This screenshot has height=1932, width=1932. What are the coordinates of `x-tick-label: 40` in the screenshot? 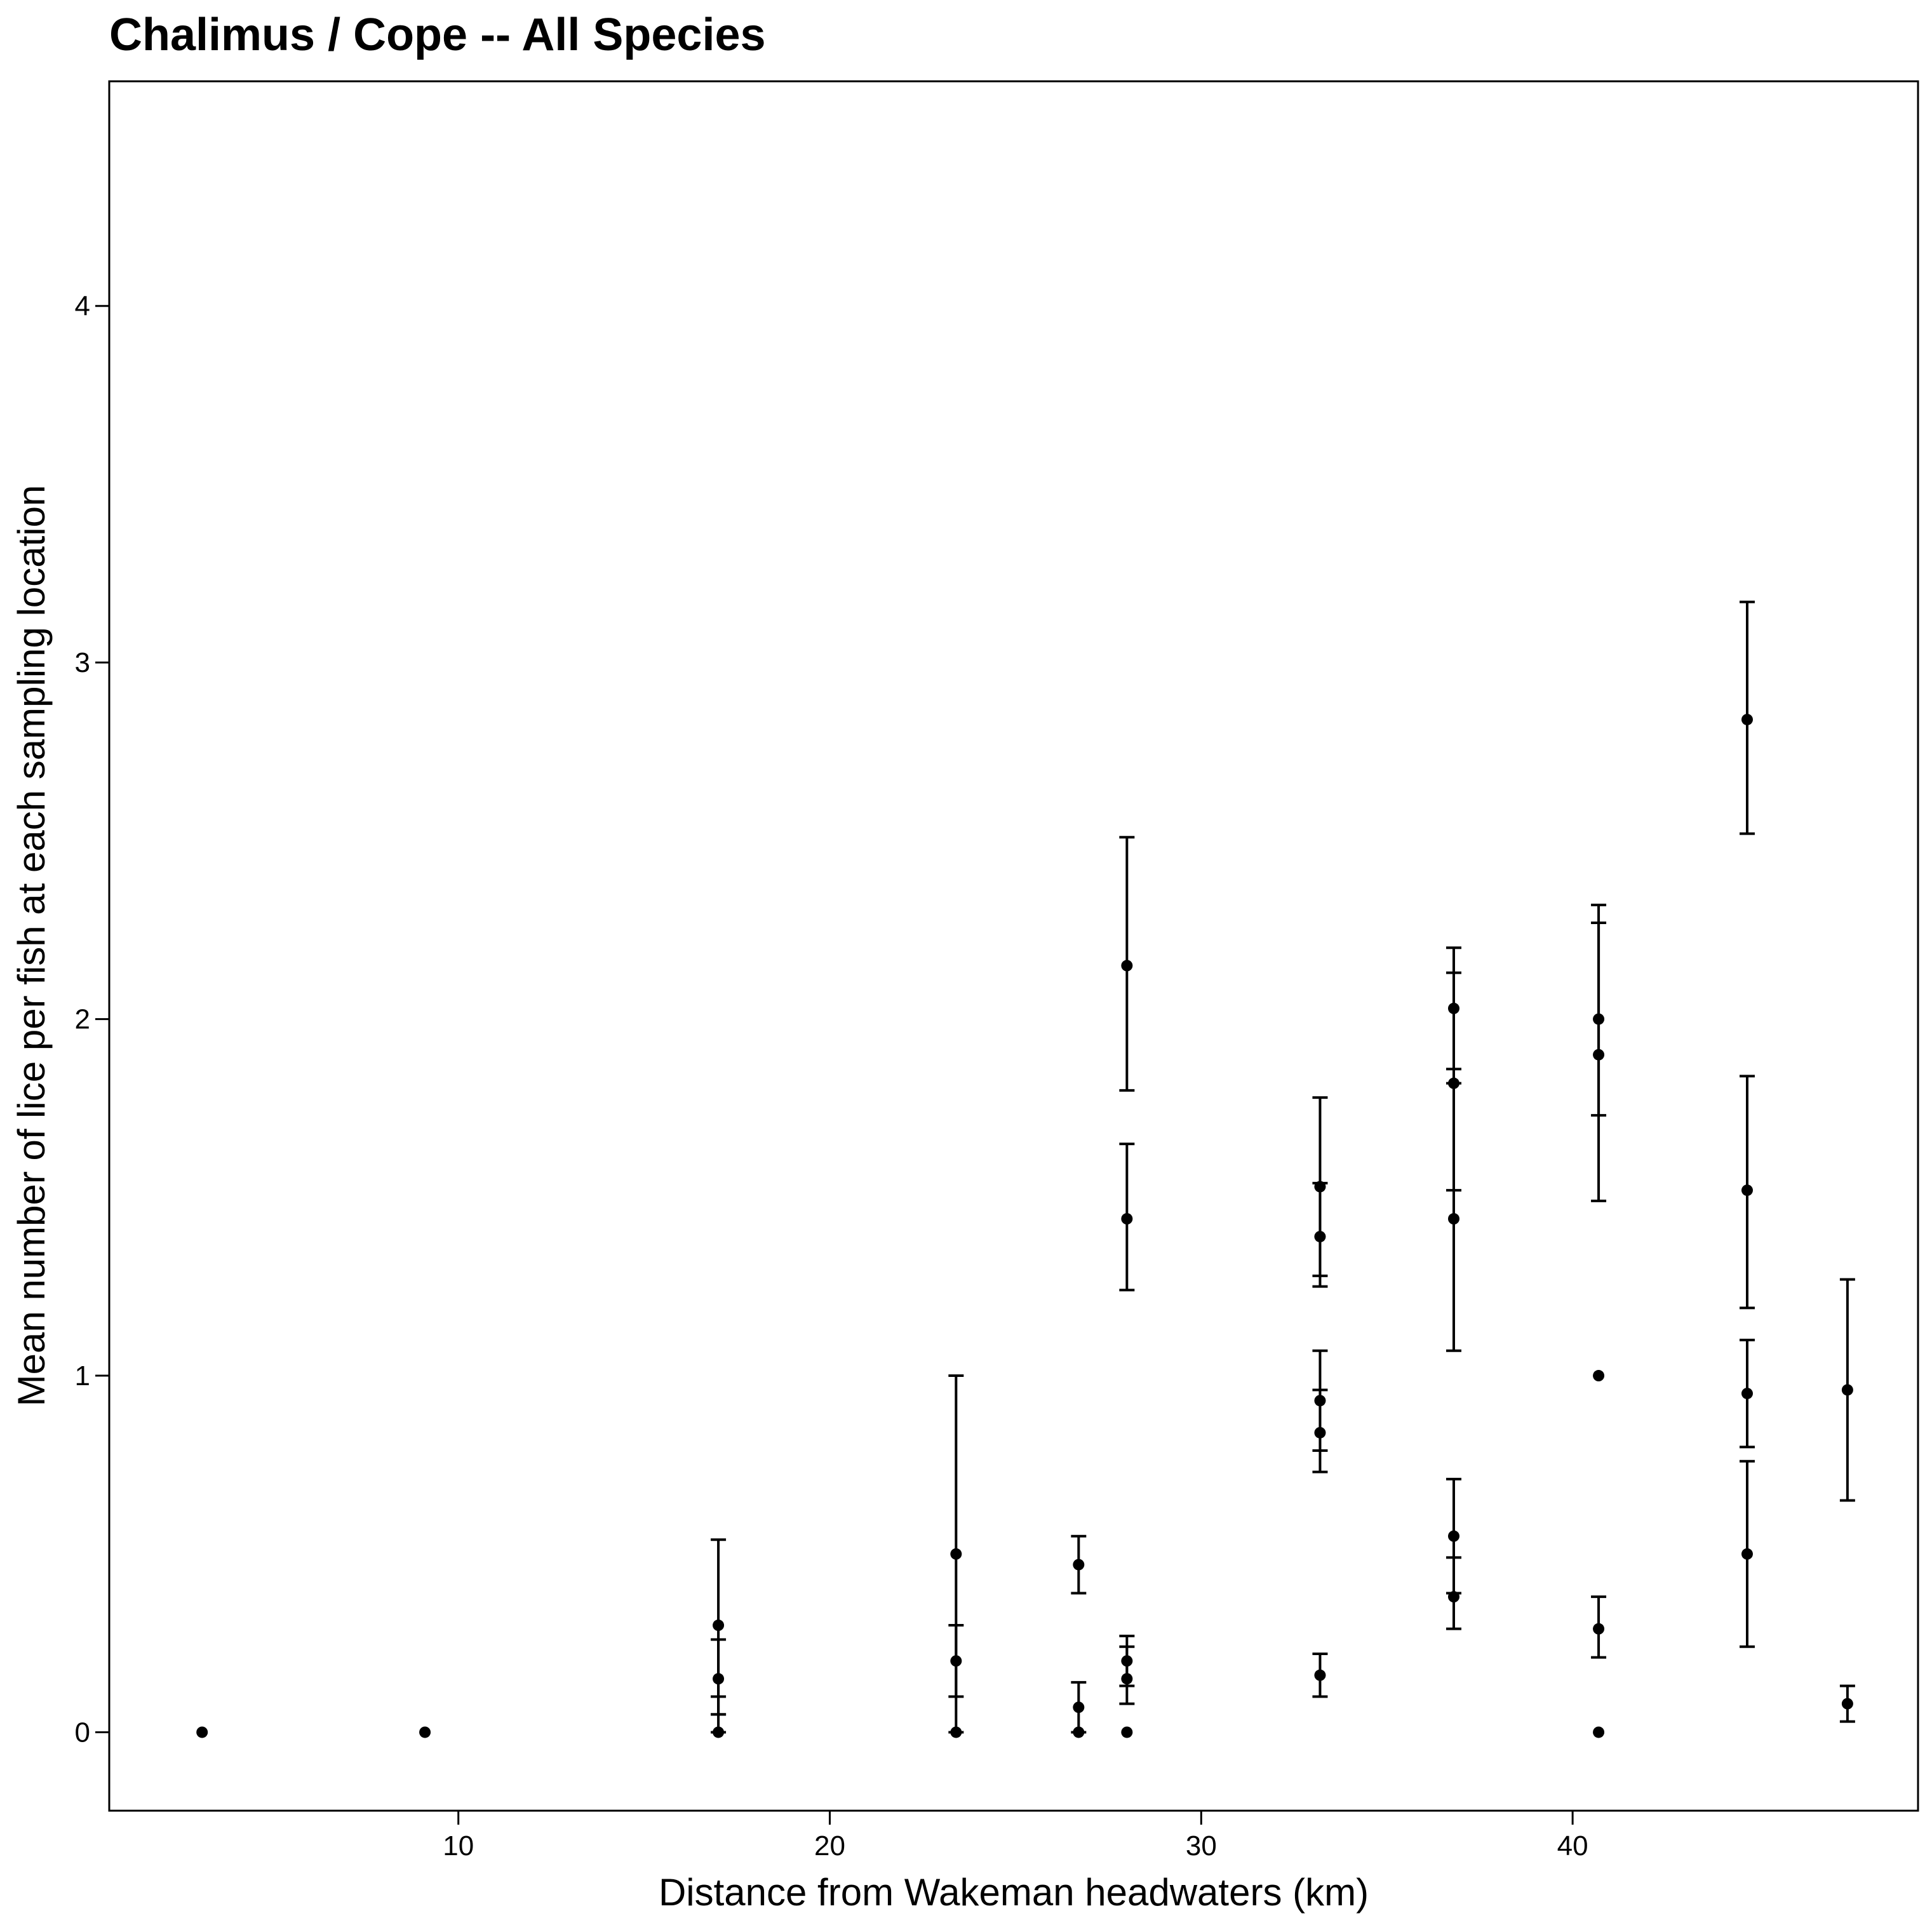 It's located at (1572, 1846).